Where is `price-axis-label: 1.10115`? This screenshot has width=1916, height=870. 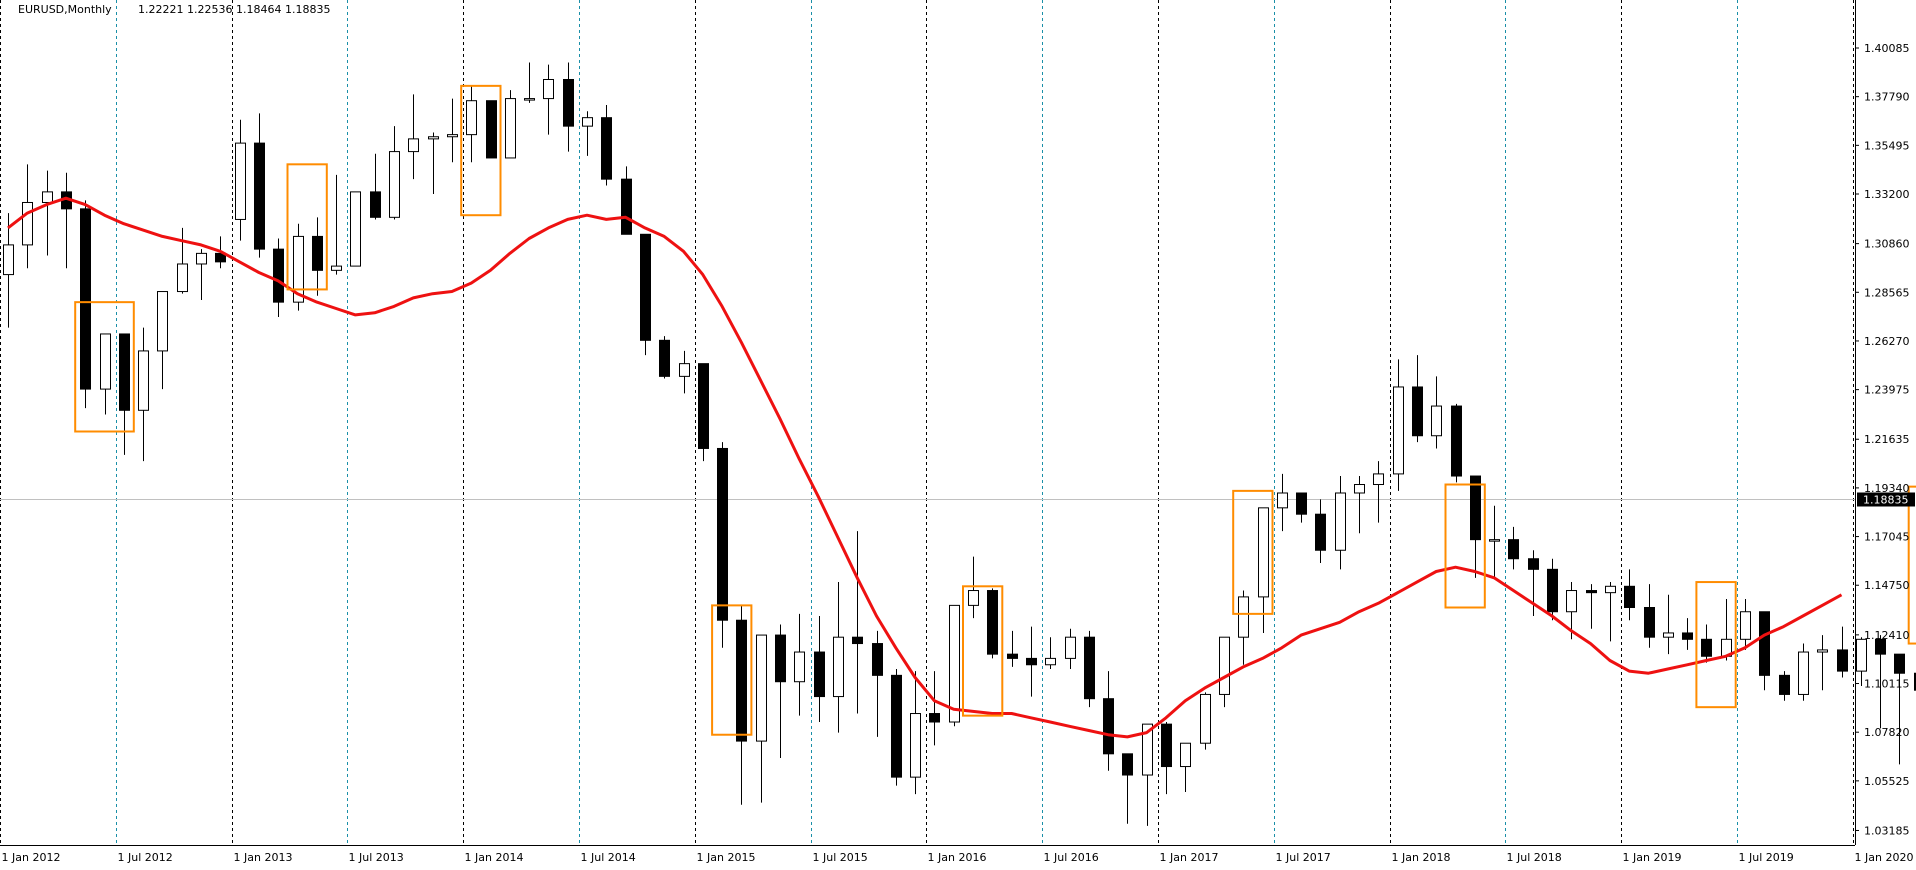 price-axis-label: 1.10115 is located at coordinates (1887, 684).